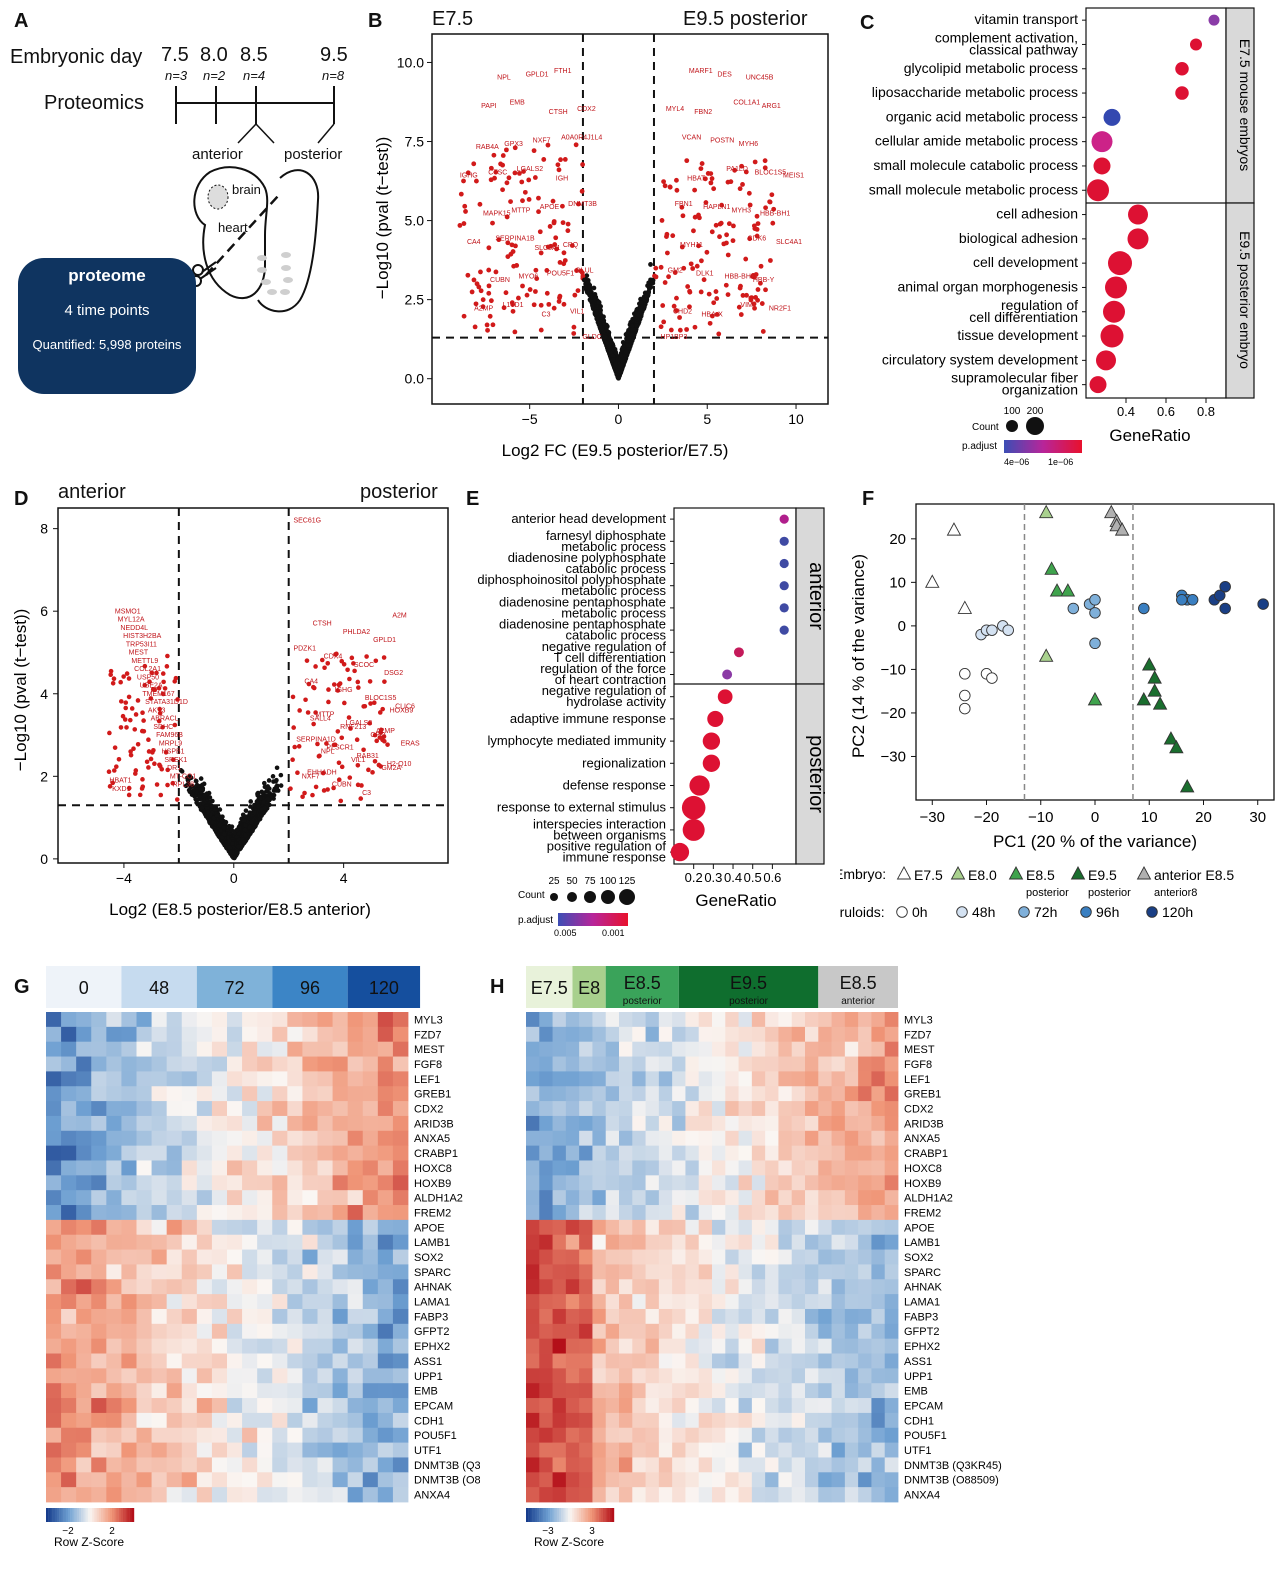  Describe the element at coordinates (359, 723) in the screenshot. I see `volcano-d-gene-label: LGALS2` at that location.